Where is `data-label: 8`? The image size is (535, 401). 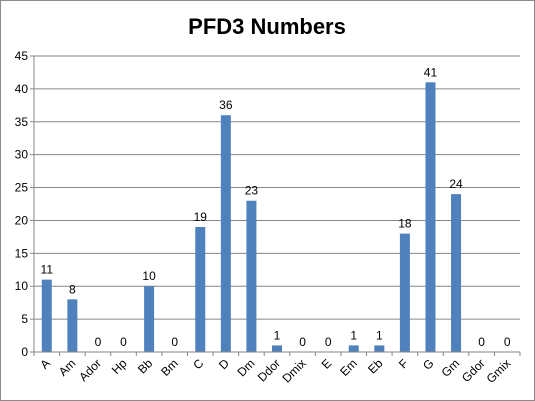 data-label: 8 is located at coordinates (72, 289).